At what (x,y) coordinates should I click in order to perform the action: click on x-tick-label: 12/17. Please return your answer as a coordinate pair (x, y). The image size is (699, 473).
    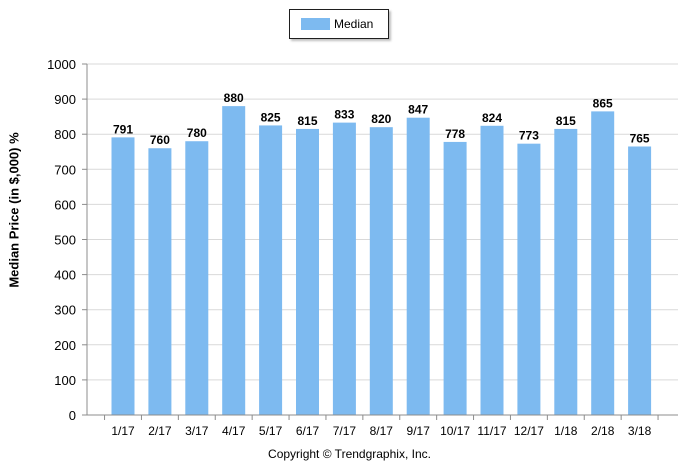
    Looking at the image, I should click on (529, 431).